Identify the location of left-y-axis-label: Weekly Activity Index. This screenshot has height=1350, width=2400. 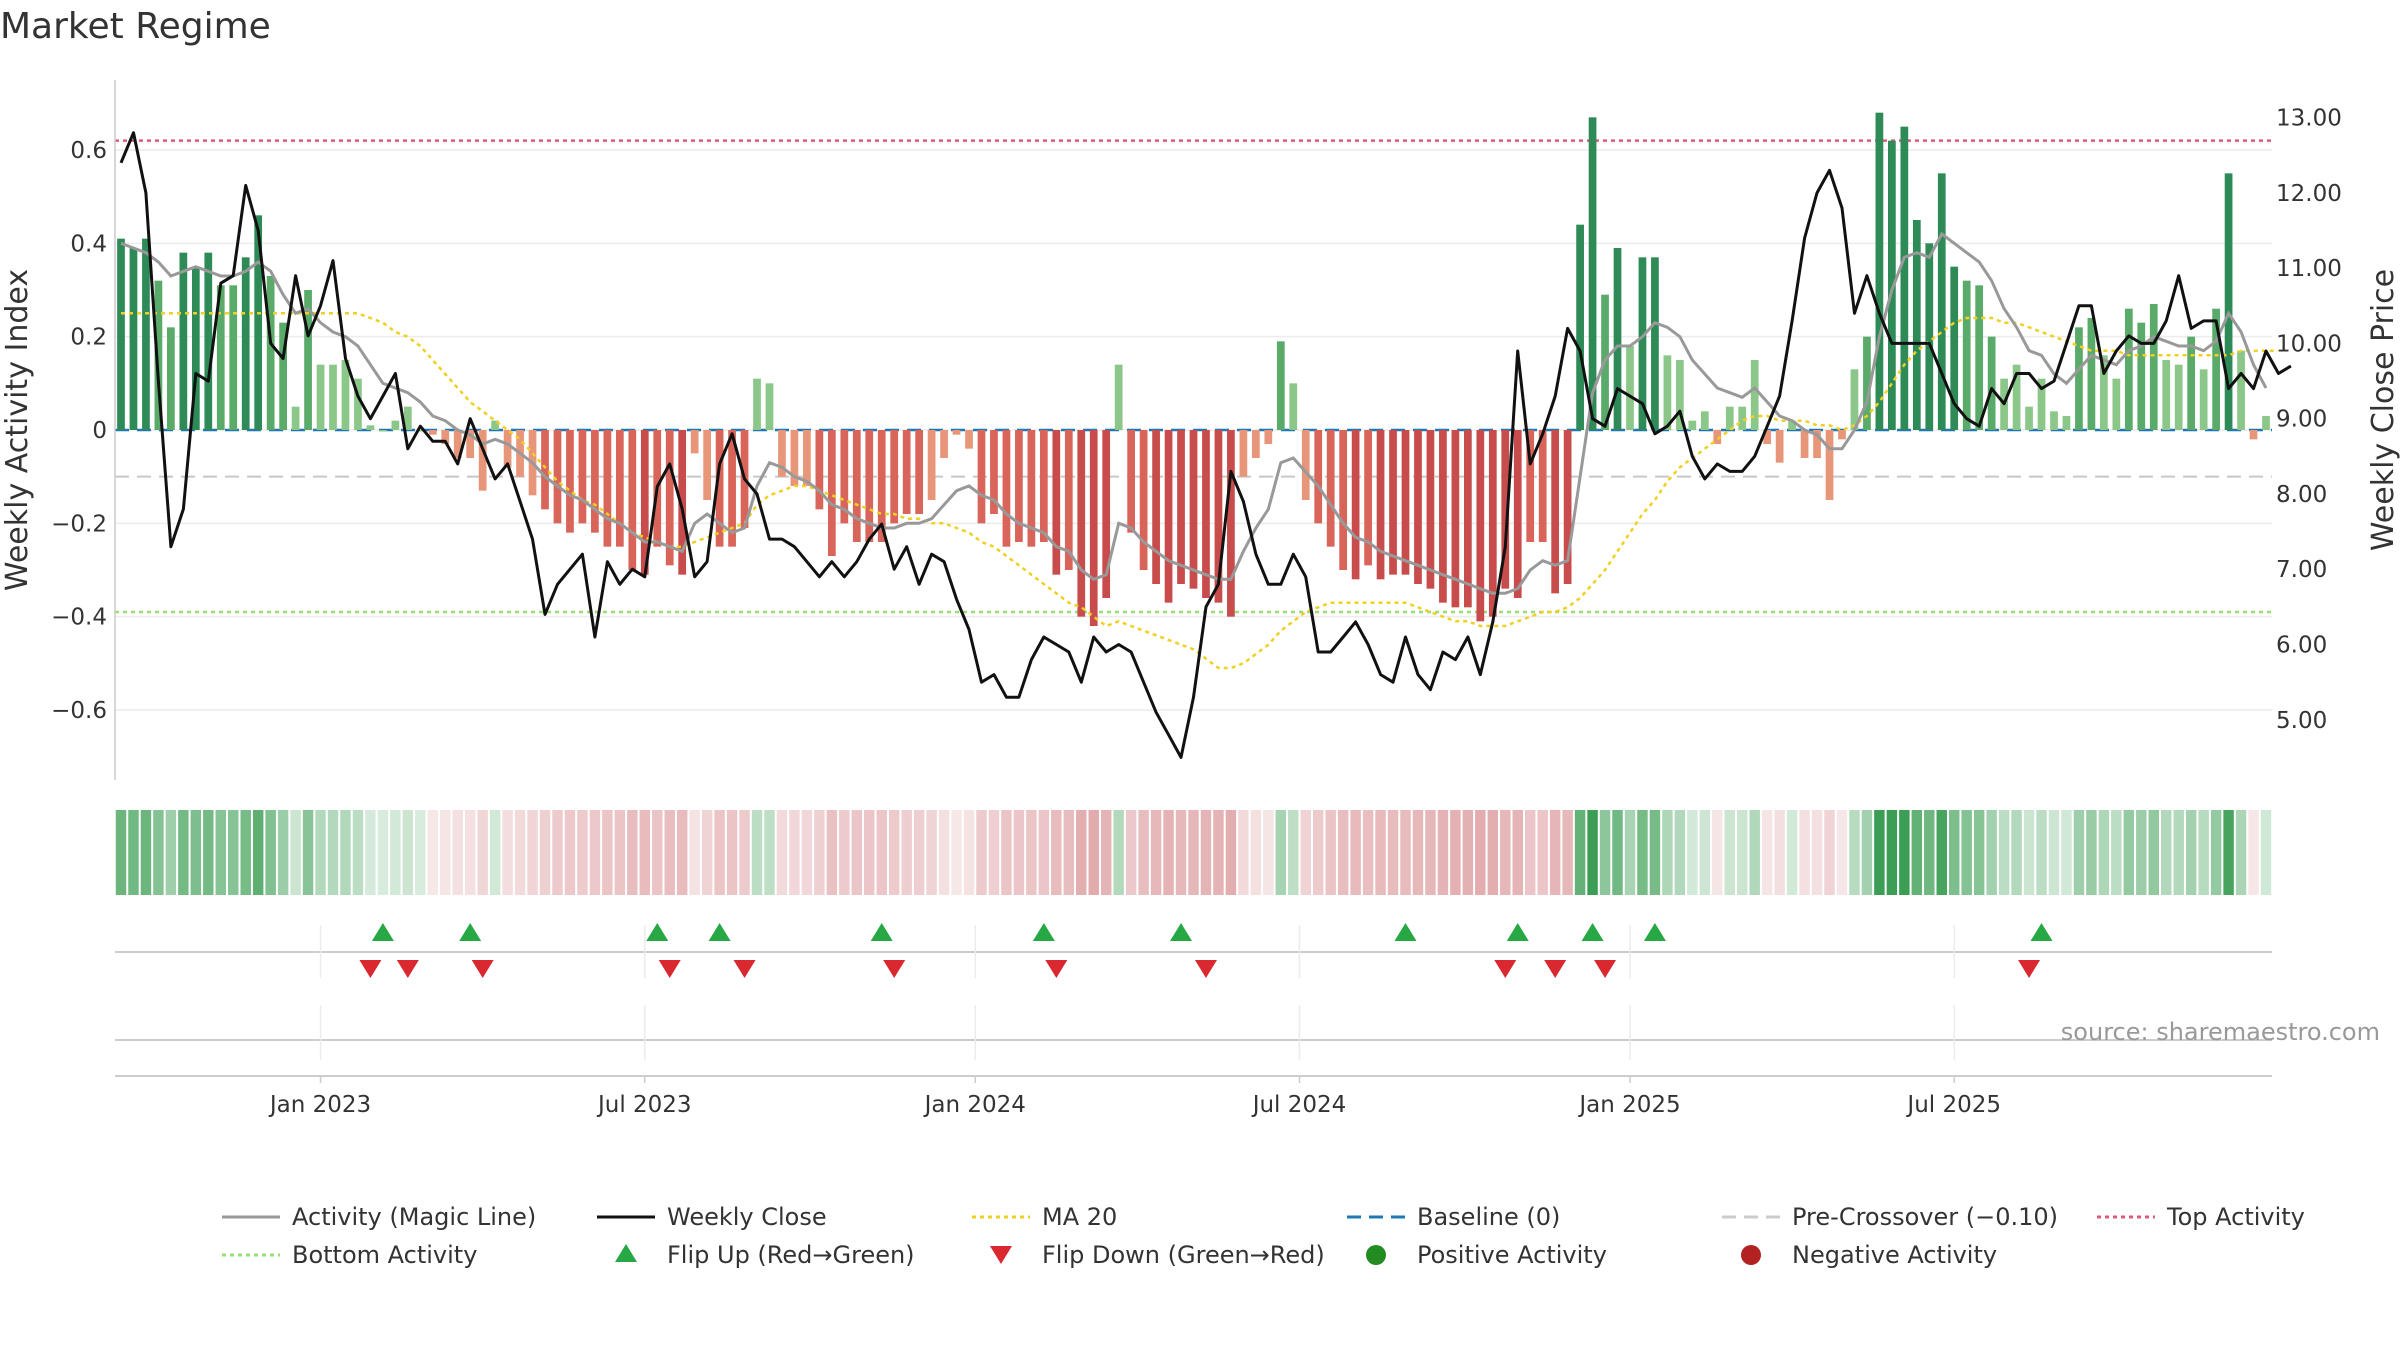
(17, 430).